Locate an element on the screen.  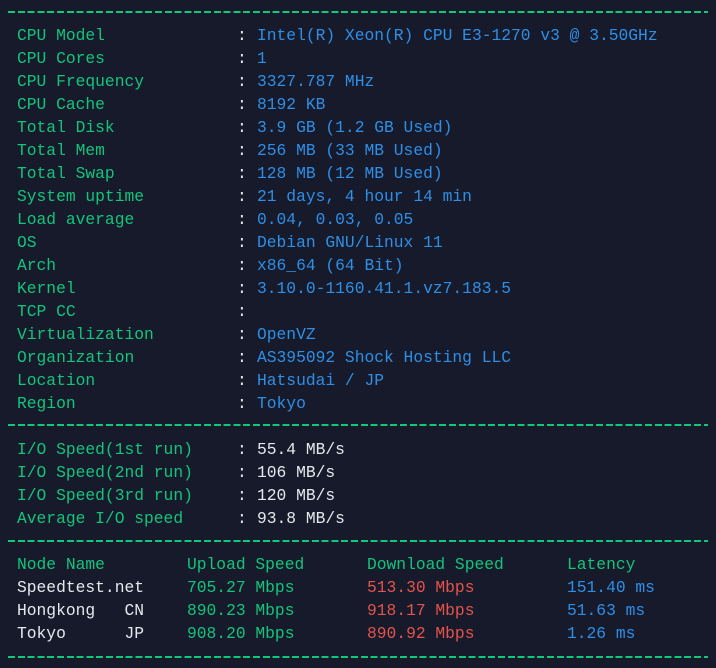
node-name: Tokyo JP is located at coordinates (81, 633).